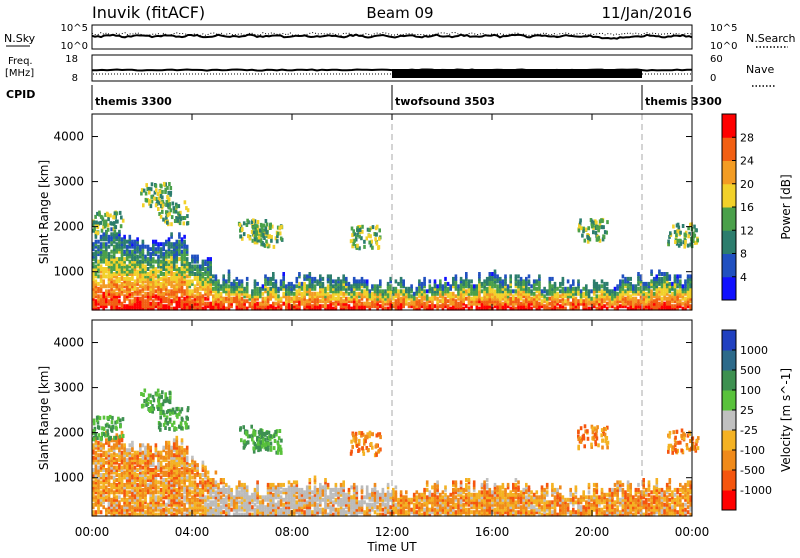 The image size is (800, 558). I want to click on colorbar-tick-label: 16, so click(747, 207).